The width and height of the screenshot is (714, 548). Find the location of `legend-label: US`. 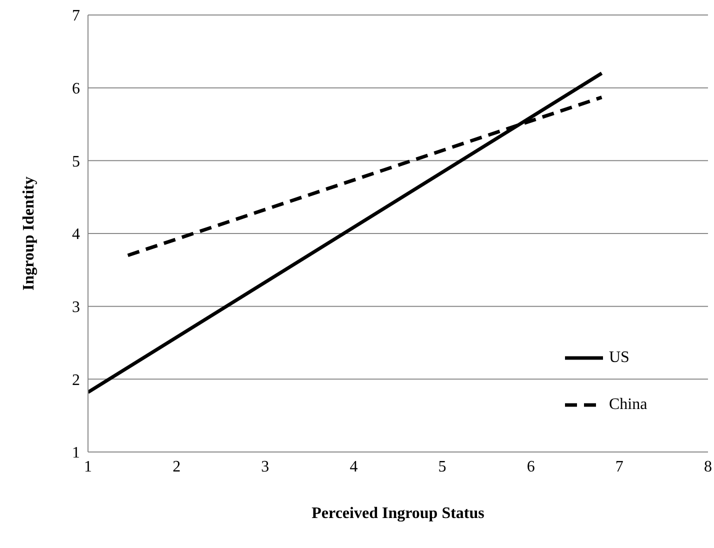

legend-label: US is located at coordinates (619, 357).